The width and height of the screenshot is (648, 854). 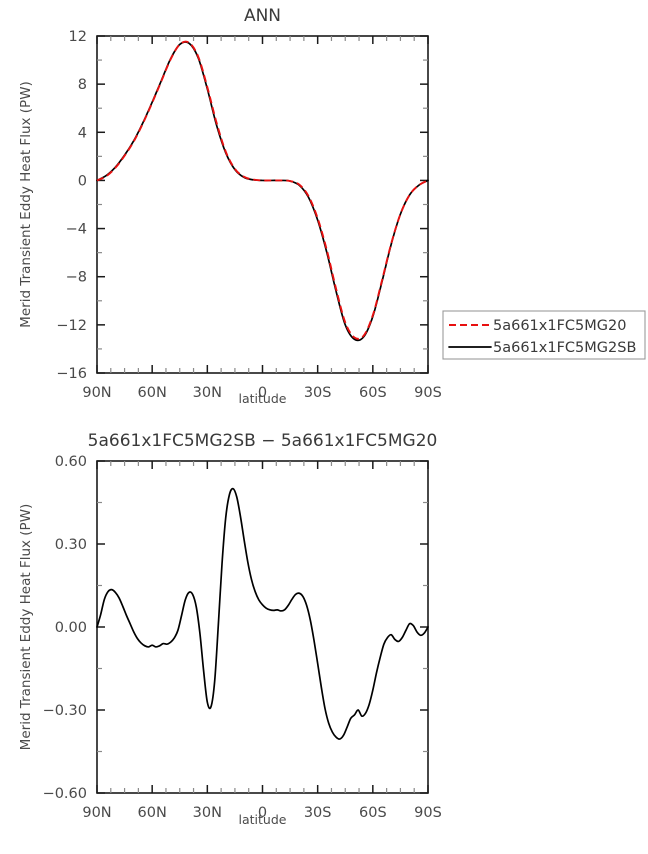 I want to click on ytick-label: −12, so click(x=71, y=326).